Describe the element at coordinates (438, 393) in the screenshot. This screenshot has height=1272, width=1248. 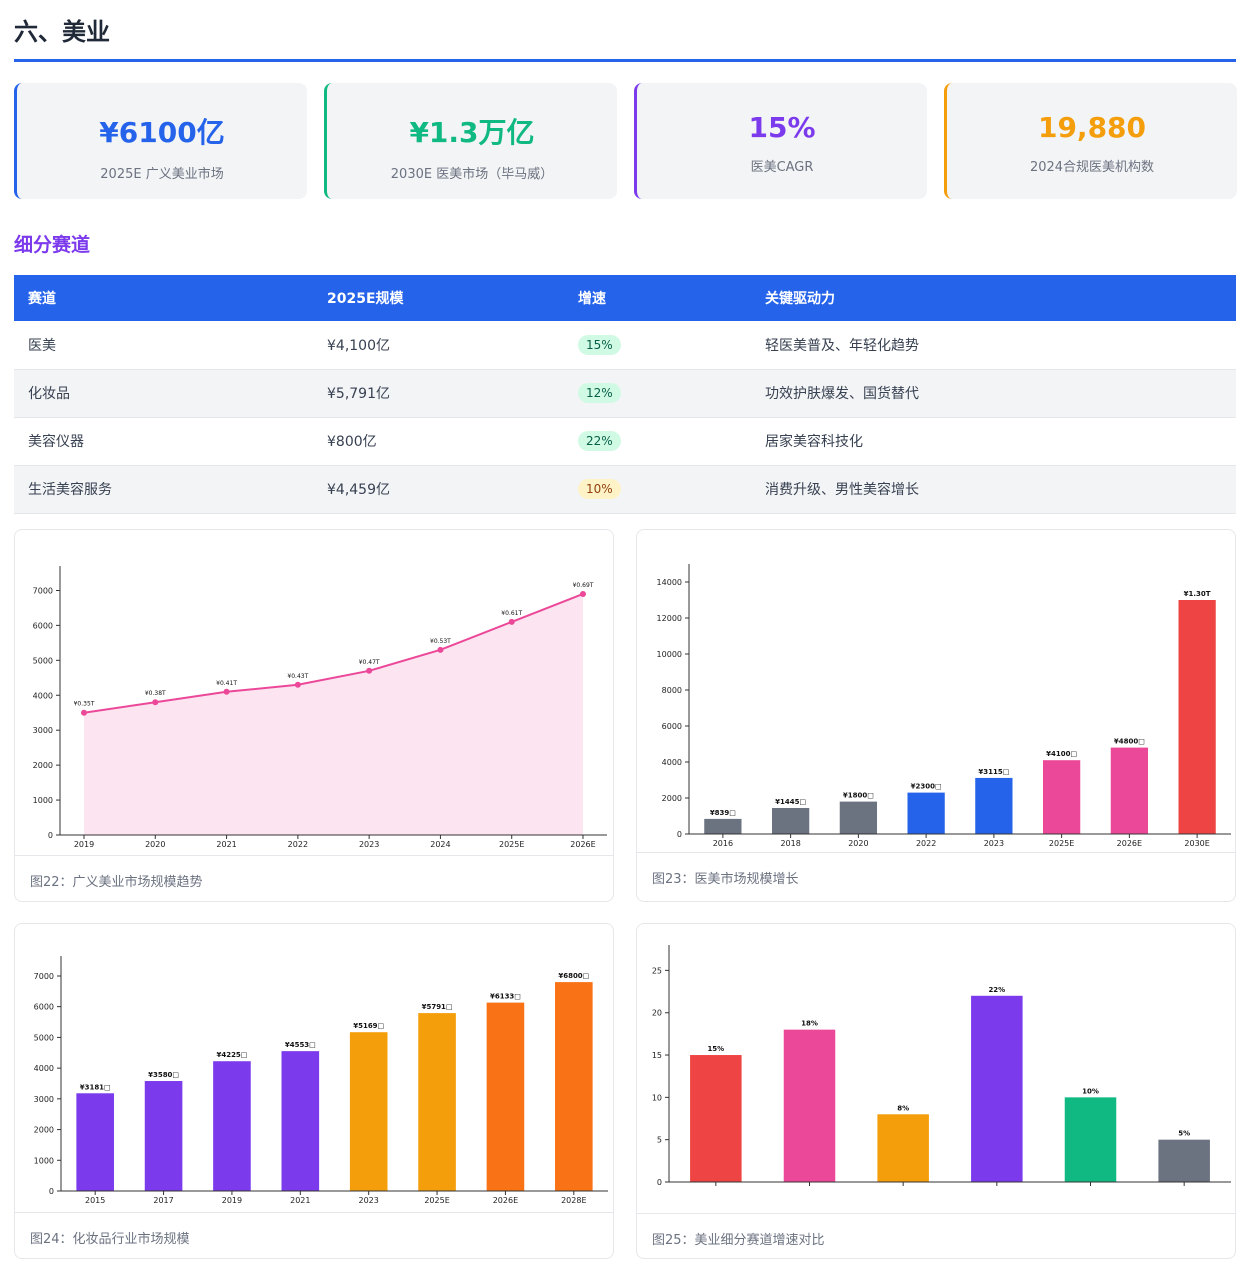
I see `cell: ¥5,791亿` at that location.